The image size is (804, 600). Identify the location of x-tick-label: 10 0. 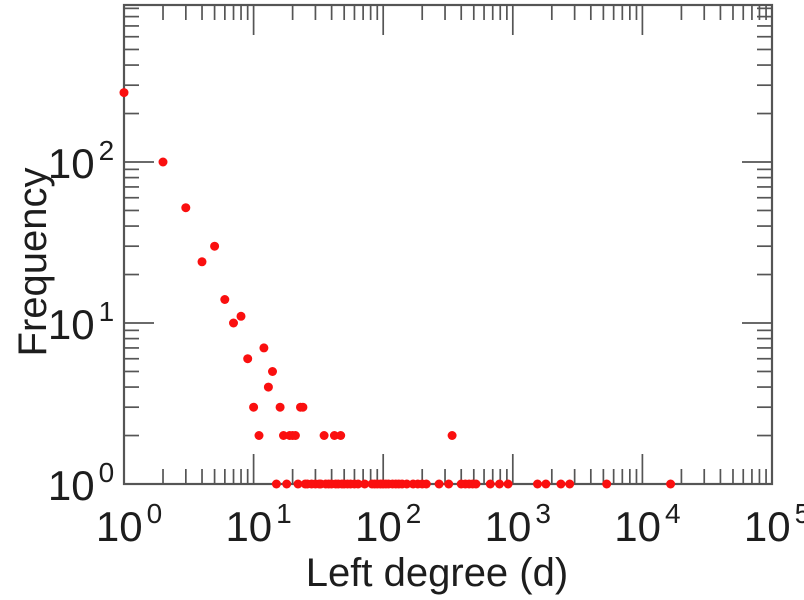
(129, 524).